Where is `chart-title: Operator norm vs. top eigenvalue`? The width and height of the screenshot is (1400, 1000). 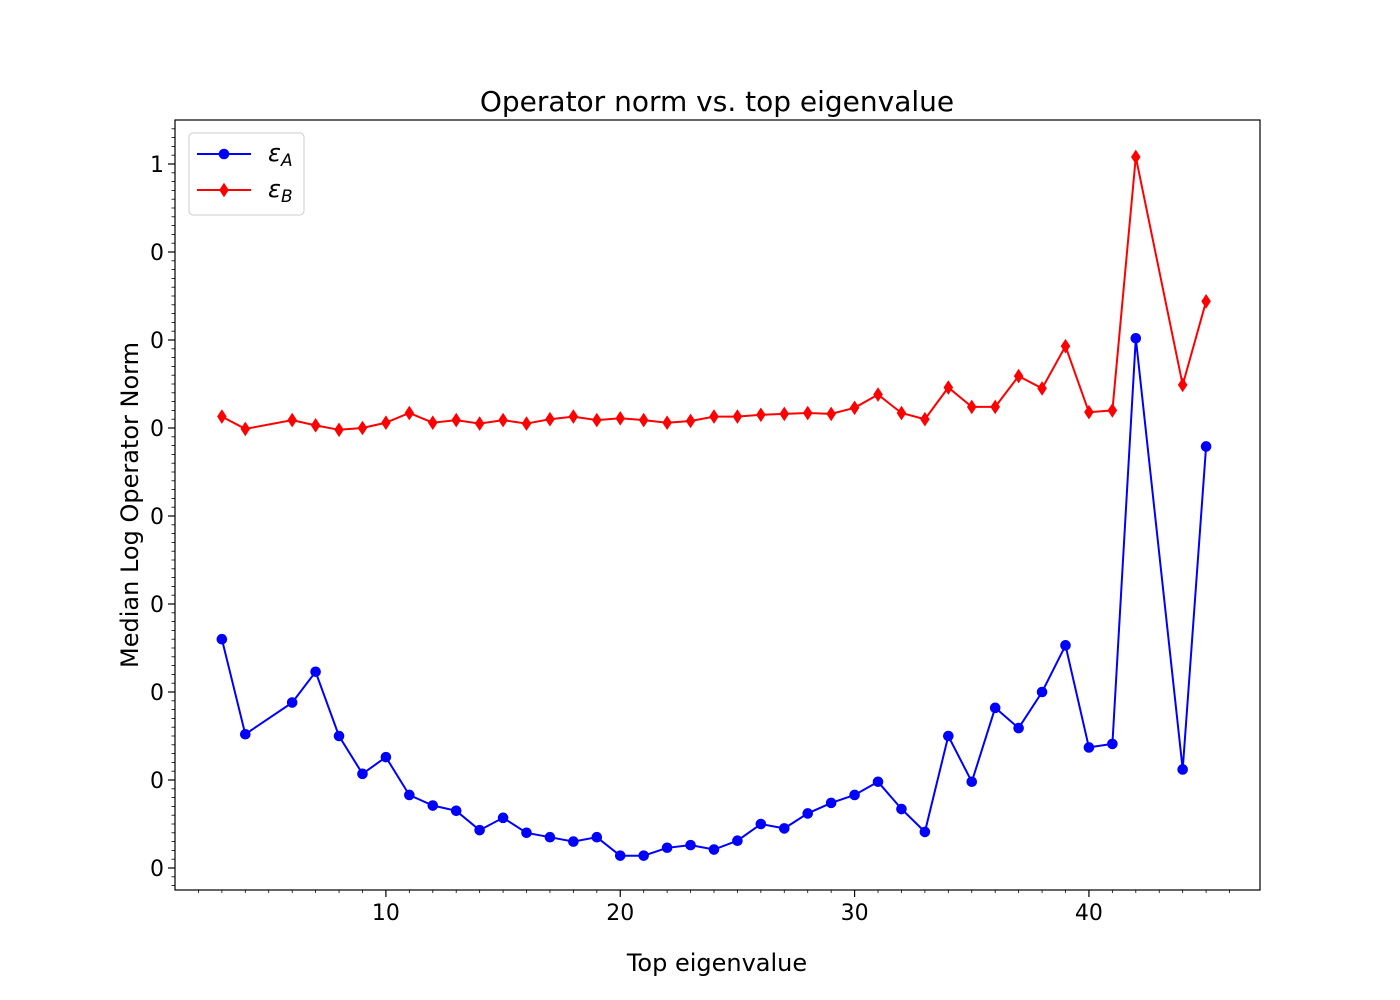
chart-title: Operator norm vs. top eigenvalue is located at coordinates (717, 101).